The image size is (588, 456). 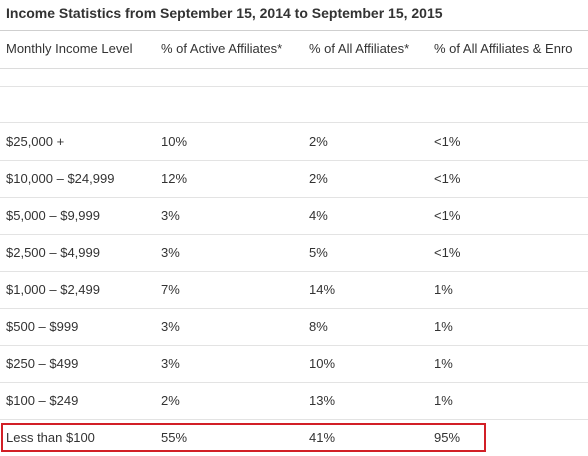 I want to click on highlight-box, so click(x=243, y=437).